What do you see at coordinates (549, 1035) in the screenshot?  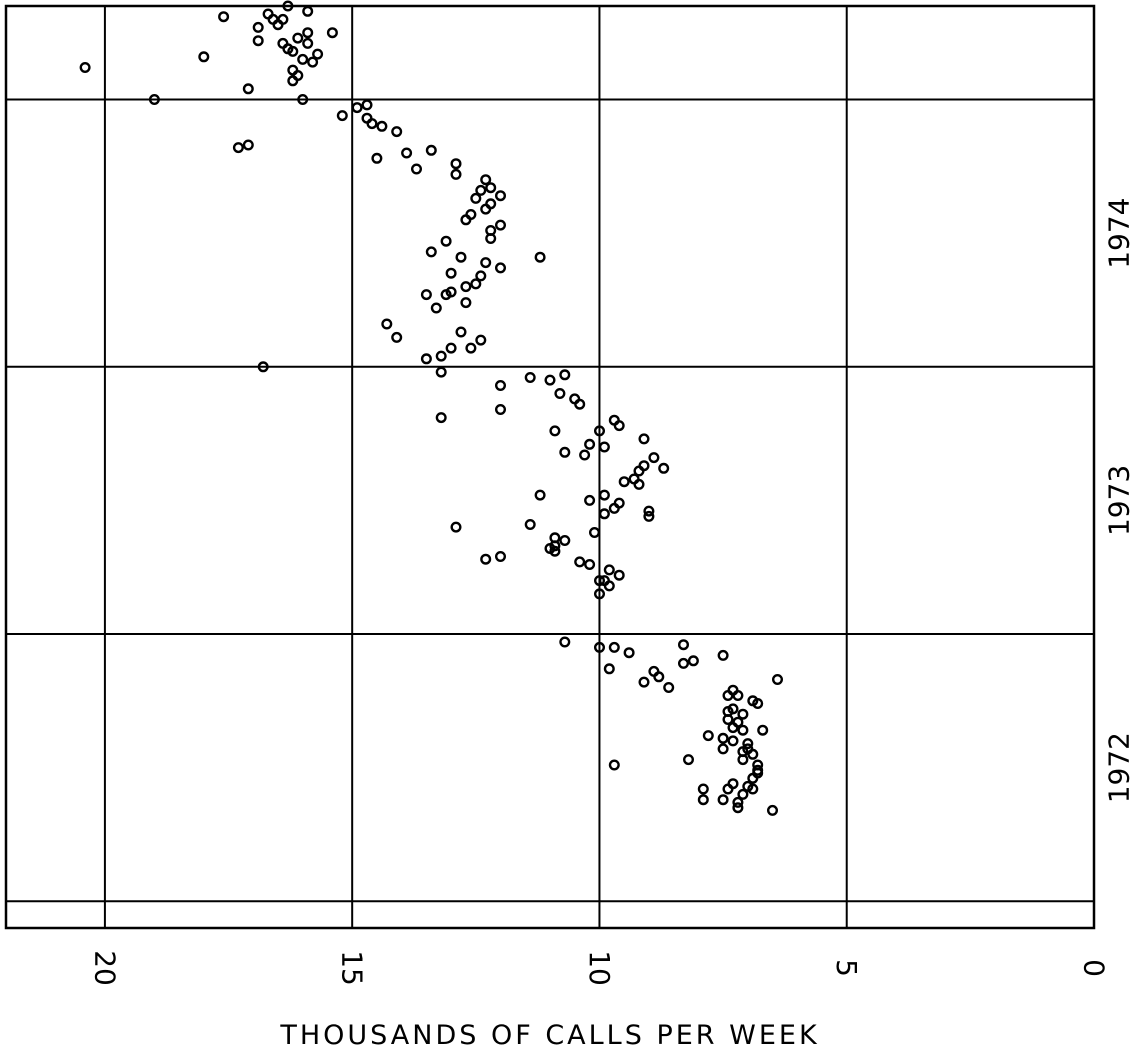 I see `x-axis-label: THOUSANDS OF CALLS PER WEEK` at bounding box center [549, 1035].